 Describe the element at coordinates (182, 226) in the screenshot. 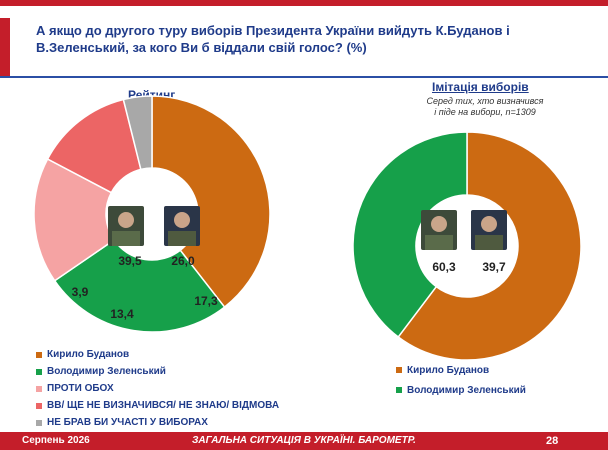

I see `zelensky-photo` at that location.